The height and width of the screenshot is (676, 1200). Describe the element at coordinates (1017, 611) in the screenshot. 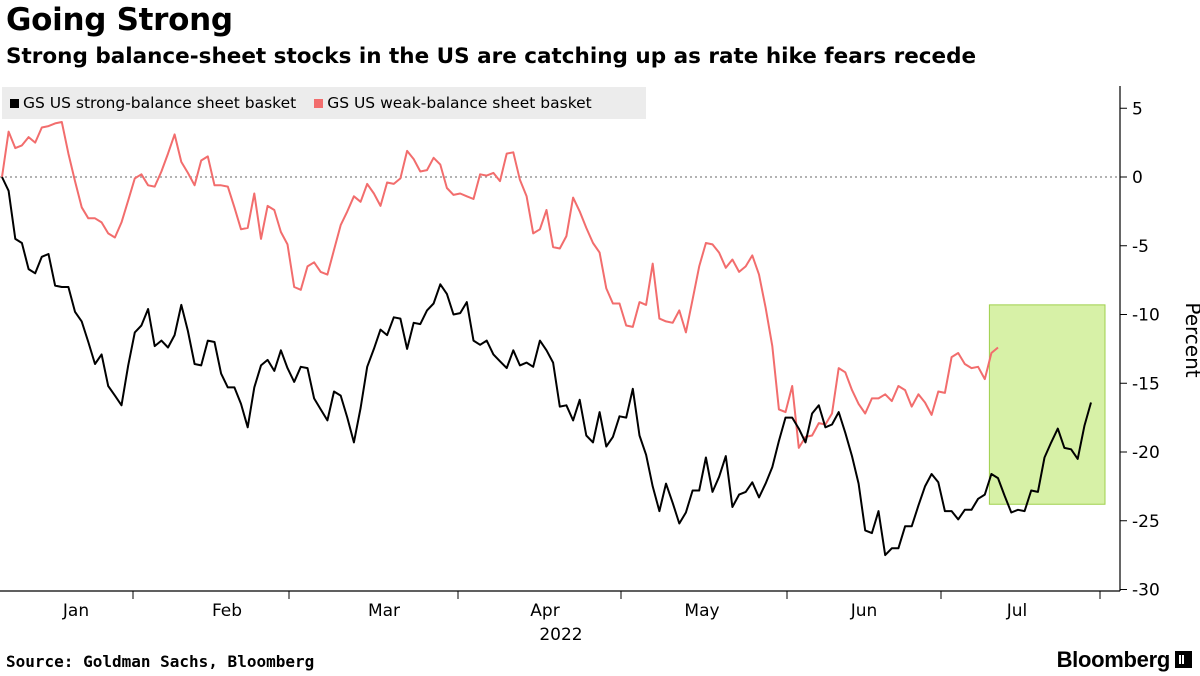

I see `x-tick-label: Jul` at that location.